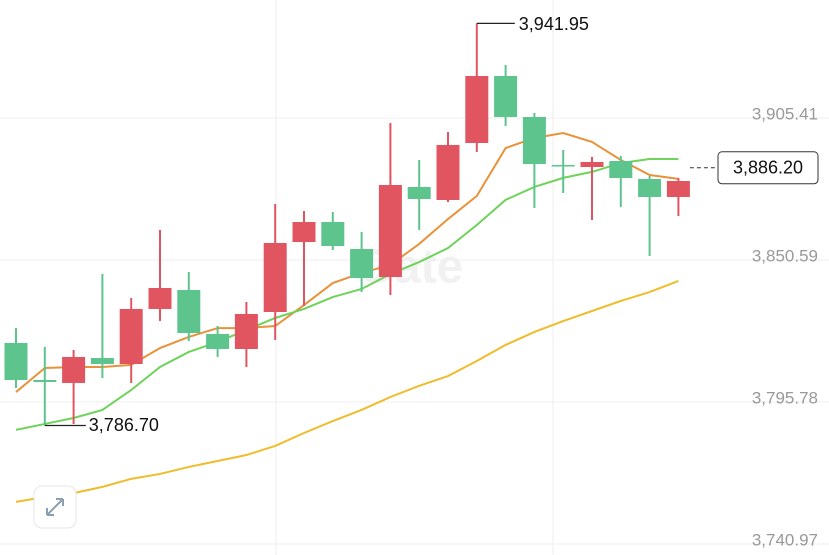 The image size is (829, 555). What do you see at coordinates (785, 397) in the screenshot?
I see `y-tick-label: 3,795.78` at bounding box center [785, 397].